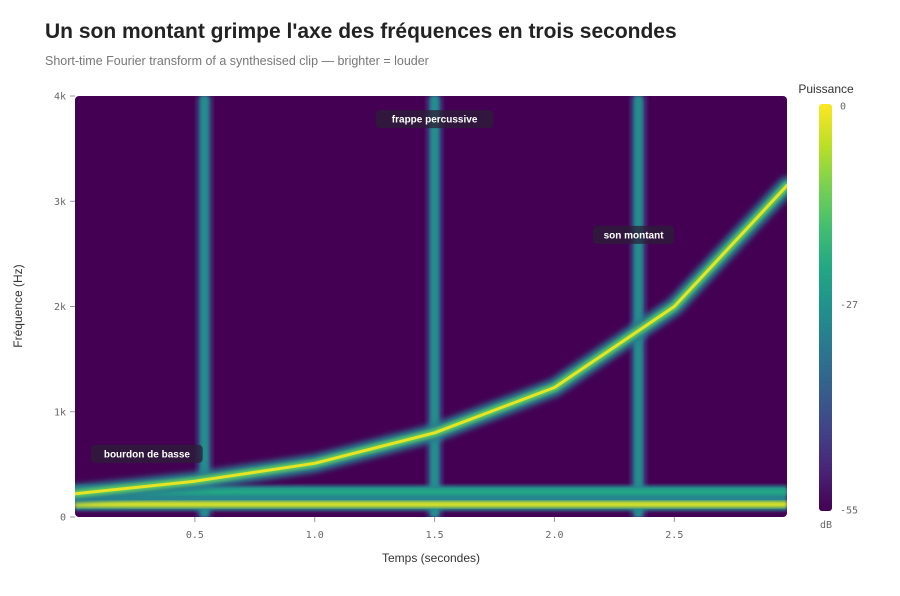 Image resolution: width=900 pixels, height=596 pixels. Describe the element at coordinates (825, 307) in the screenshot. I see `colorbar-gradient` at that location.